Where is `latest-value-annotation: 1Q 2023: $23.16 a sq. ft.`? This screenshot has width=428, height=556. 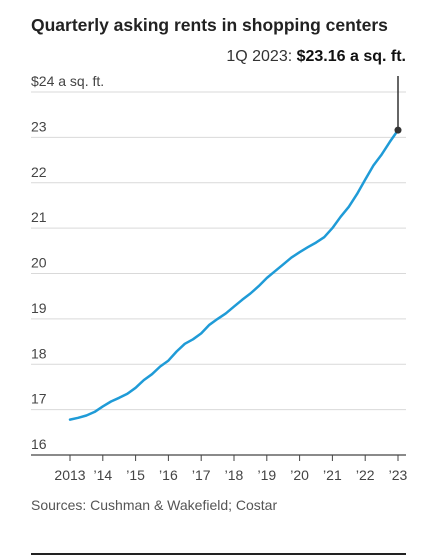
latest-value-annotation: 1Q 2023: $23.16 a sq. ft. is located at coordinates (316, 57).